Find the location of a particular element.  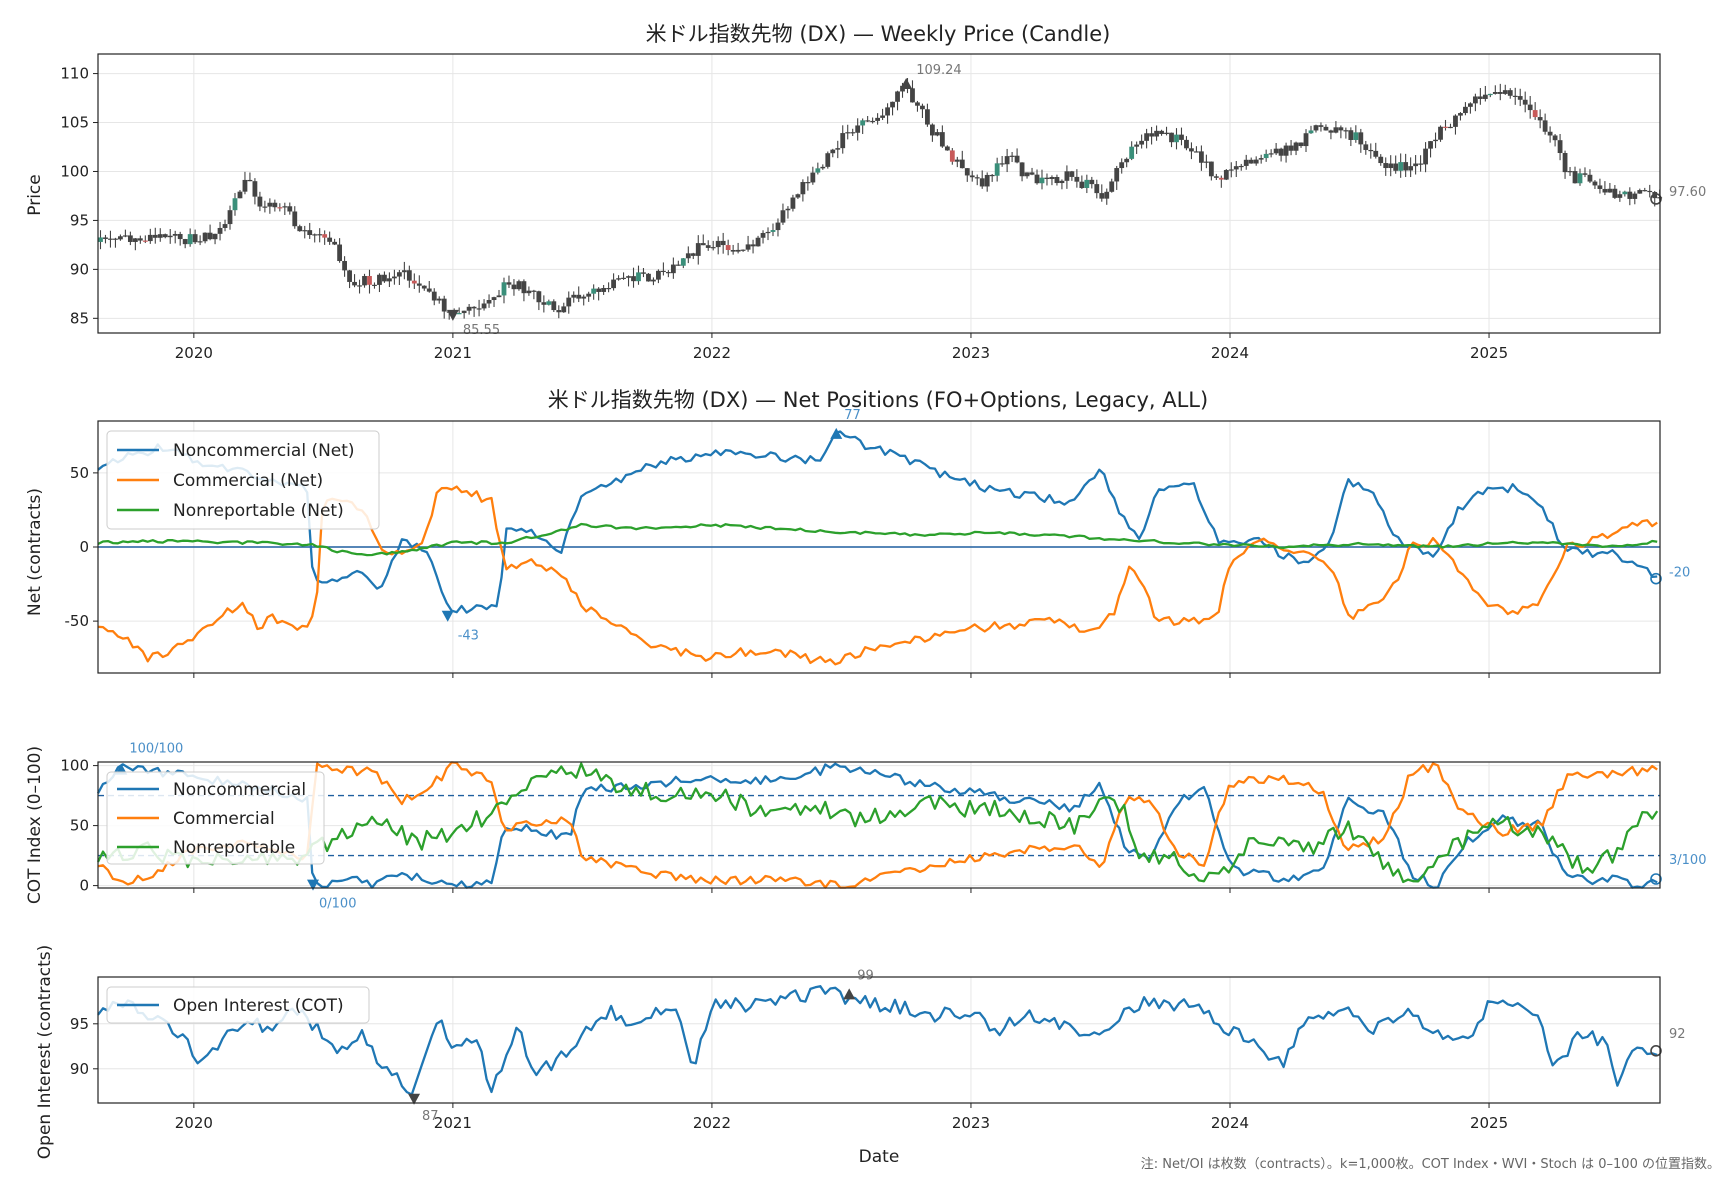

net-x-ticks is located at coordinates (841, 675).